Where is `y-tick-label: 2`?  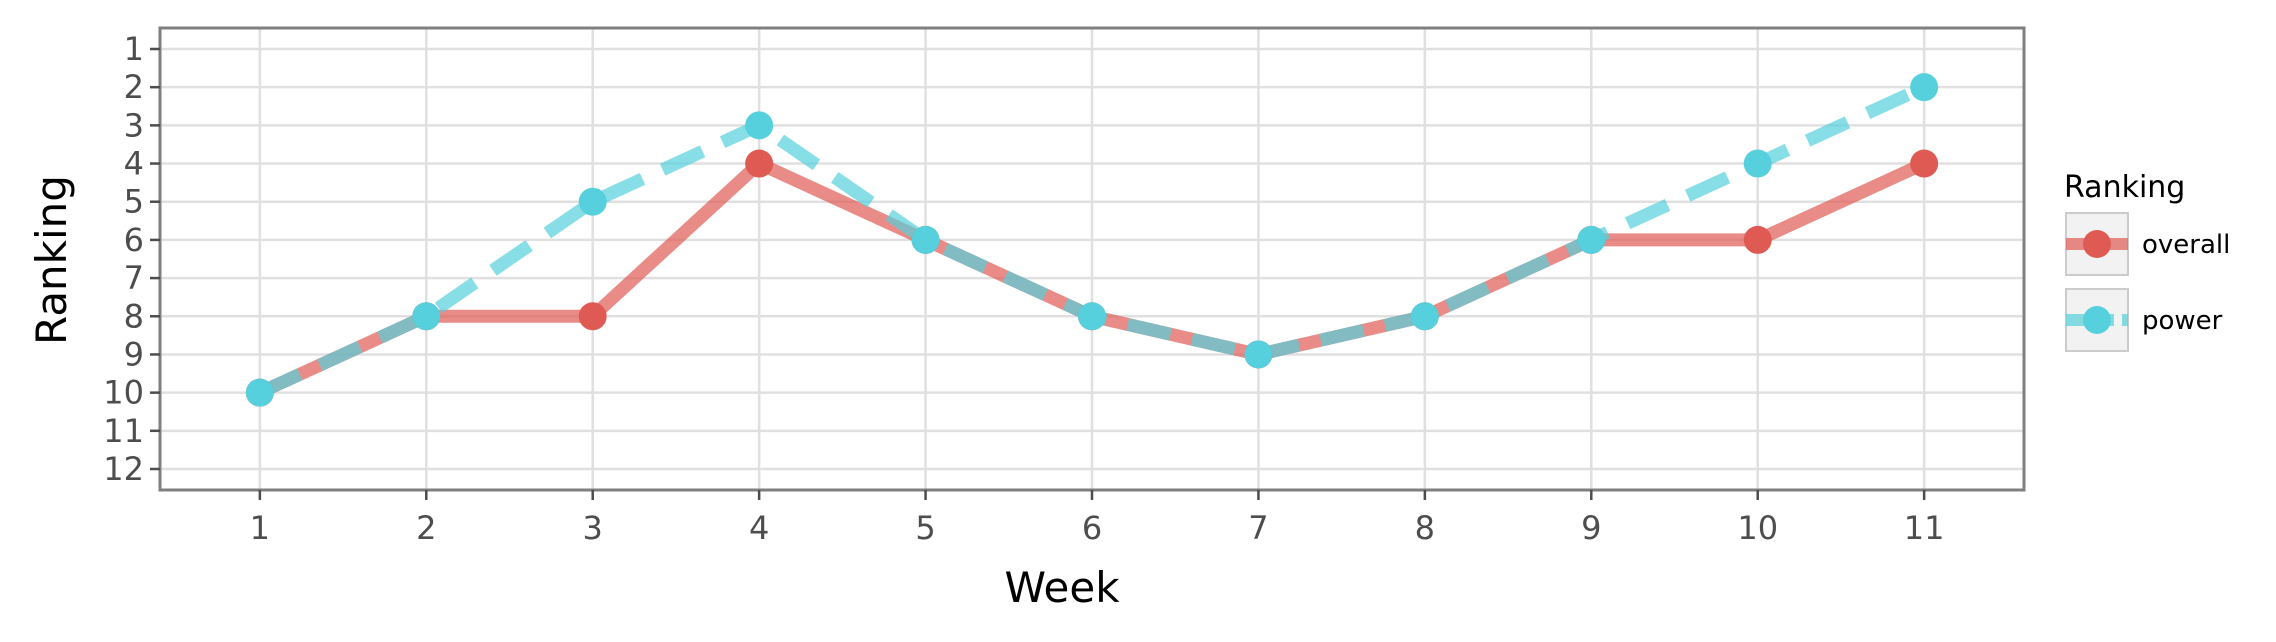
y-tick-label: 2 is located at coordinates (134, 87).